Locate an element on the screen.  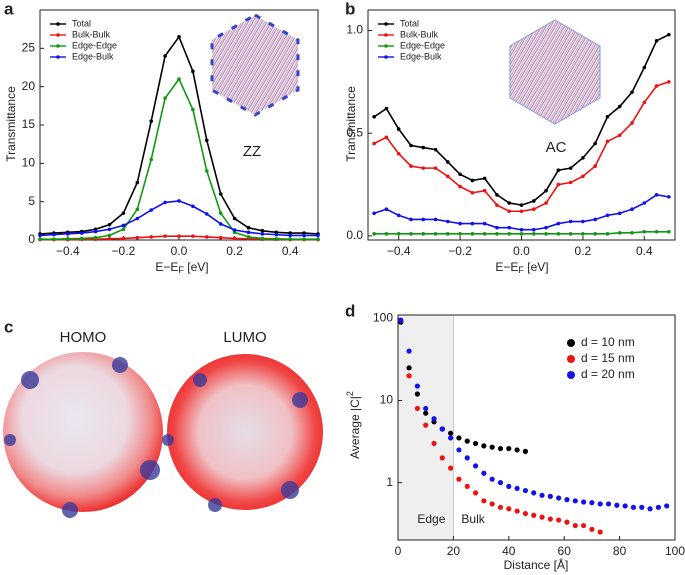
panel-label: a is located at coordinates (9, 9).